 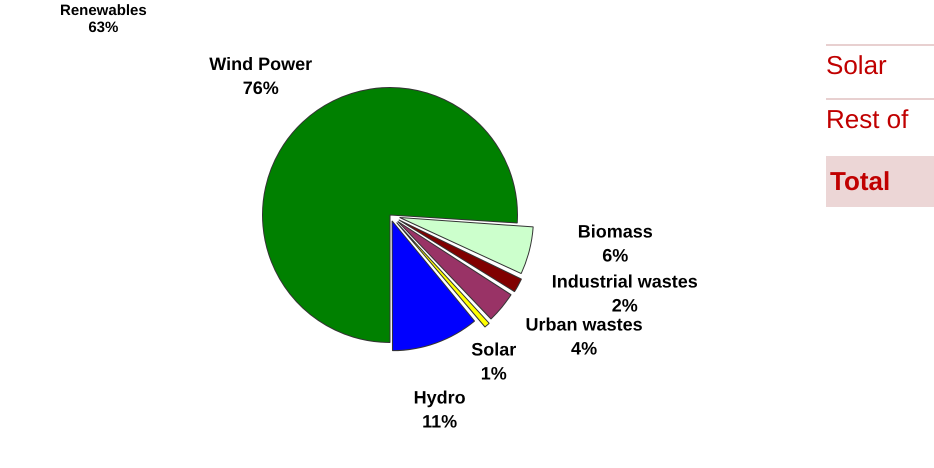 What do you see at coordinates (625, 282) in the screenshot?
I see `slice-label: Industrial wastes` at bounding box center [625, 282].